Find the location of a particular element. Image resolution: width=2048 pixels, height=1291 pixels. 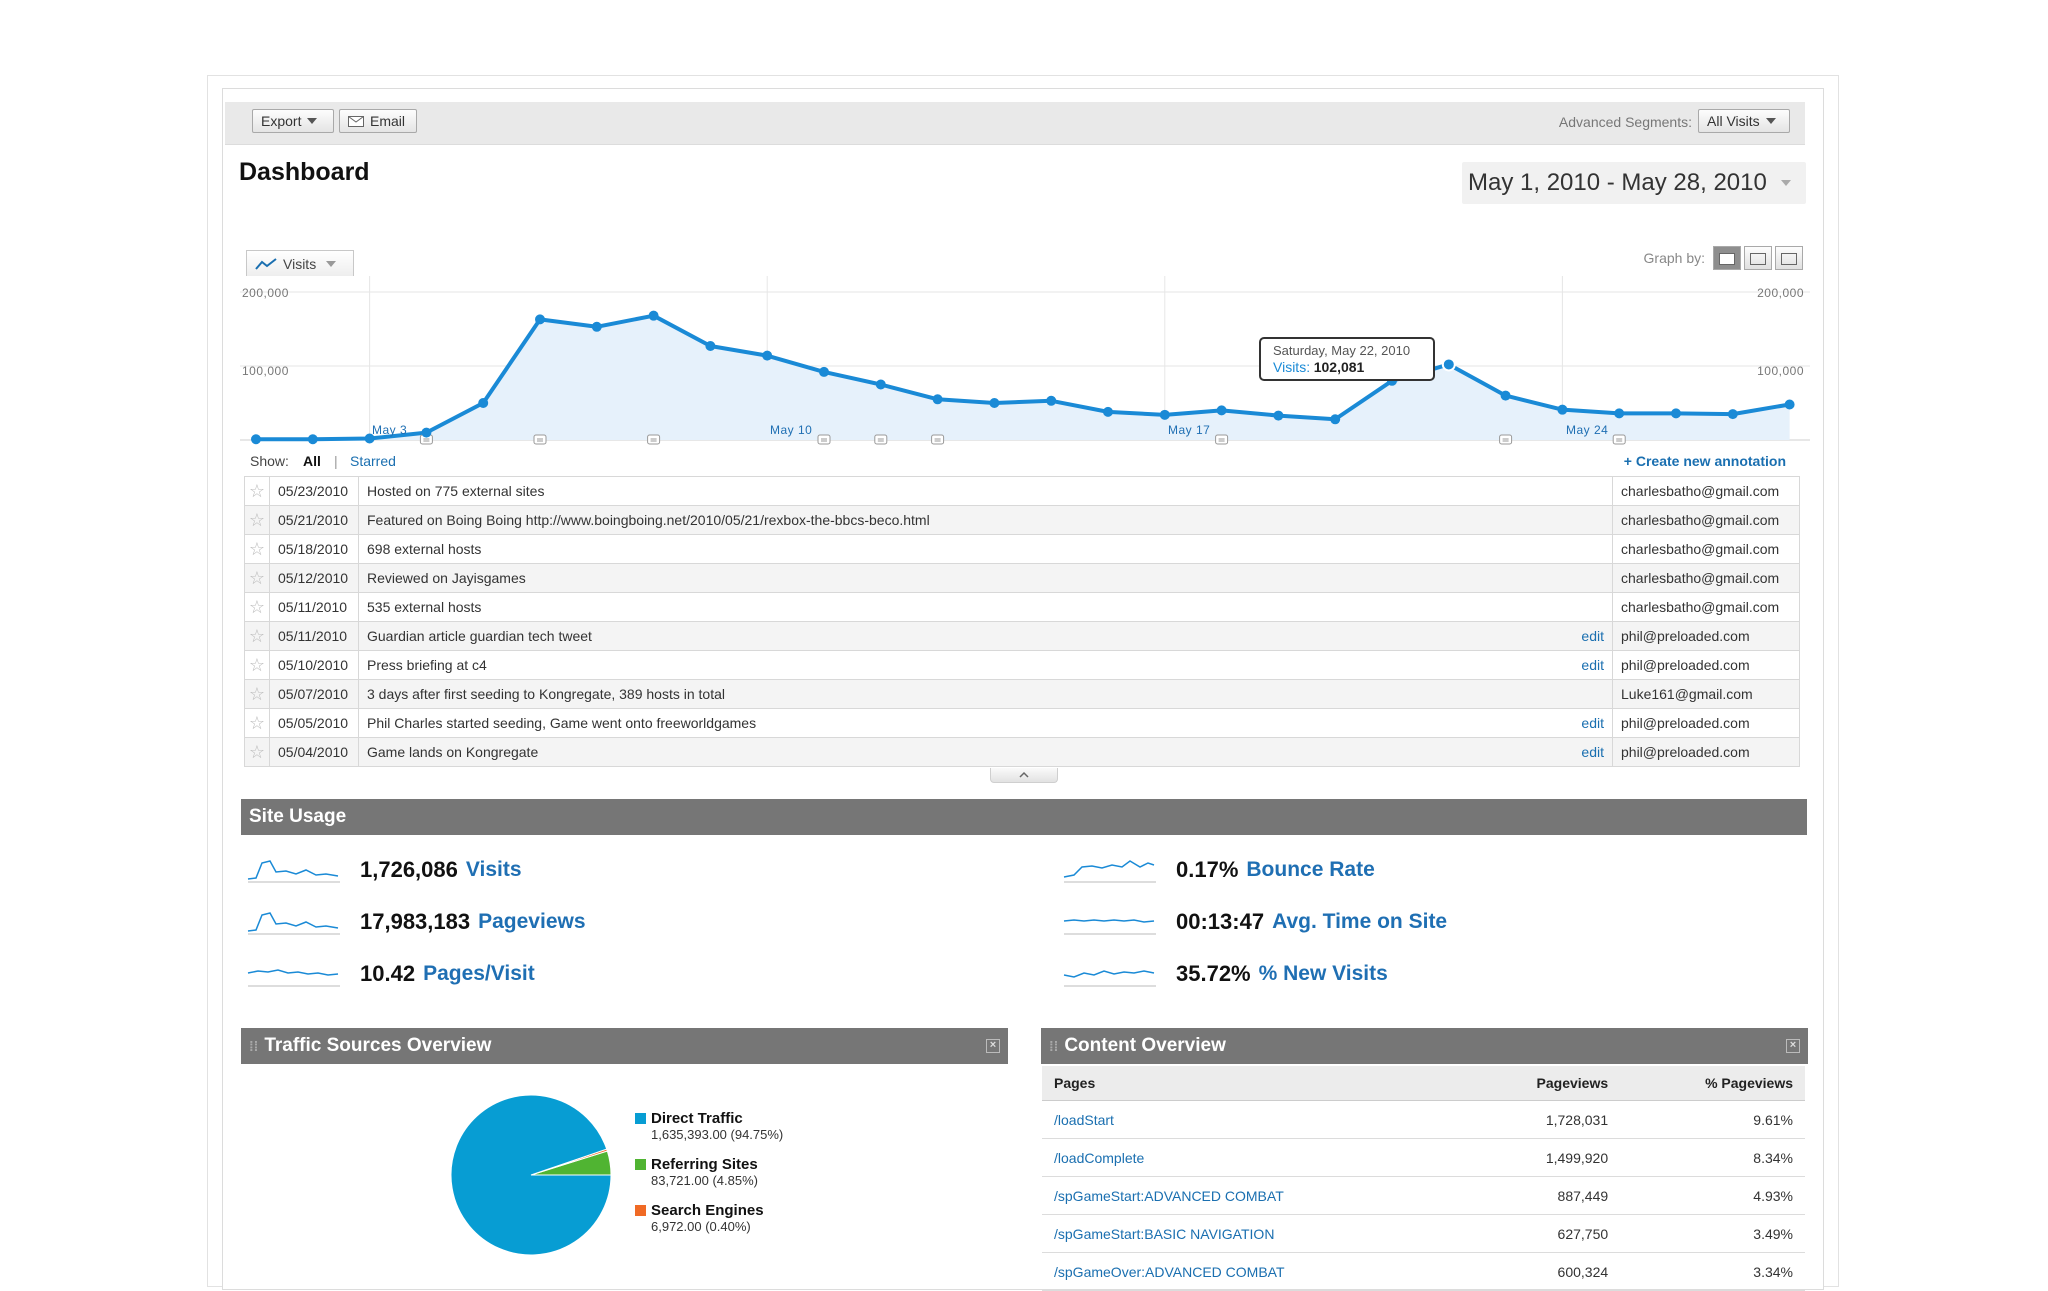

pct-pageviews-cell: 9.61% is located at coordinates (1712, 1119).